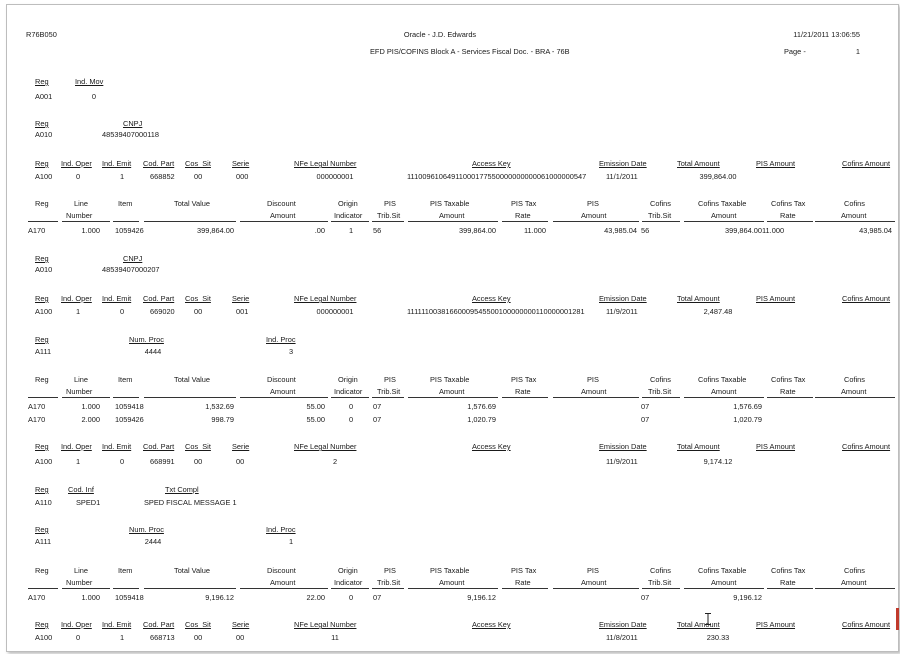 Image resolution: width=900 pixels, height=654 pixels. I want to click on discount-amount: 22.00, so click(316, 597).